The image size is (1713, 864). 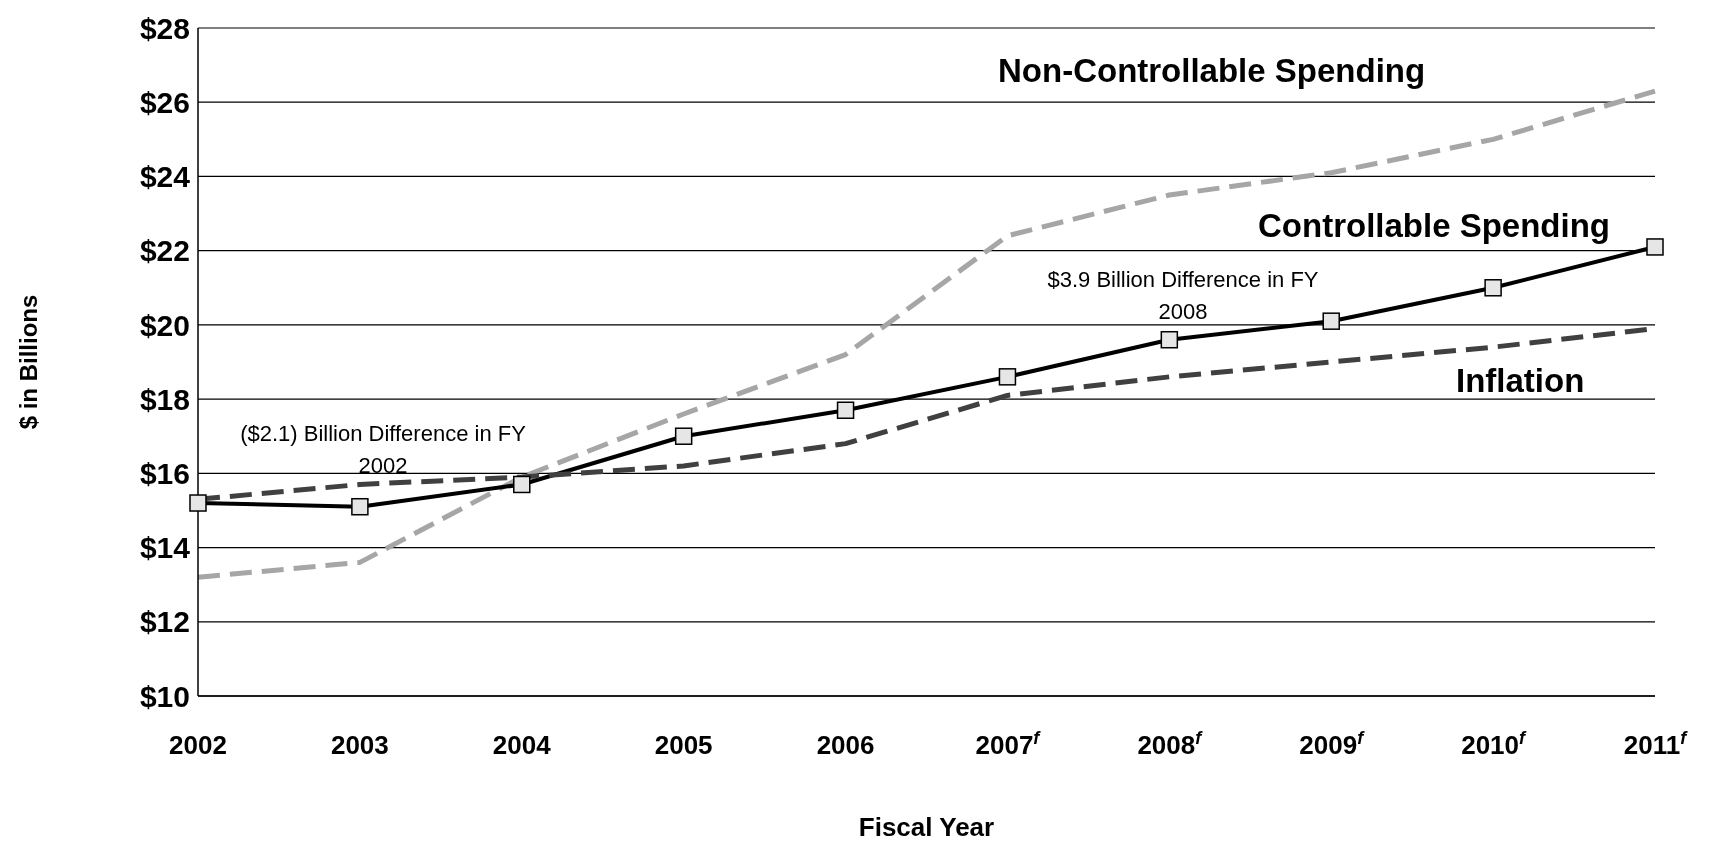 What do you see at coordinates (926, 827) in the screenshot?
I see `x-axis-title: Fiscal Year` at bounding box center [926, 827].